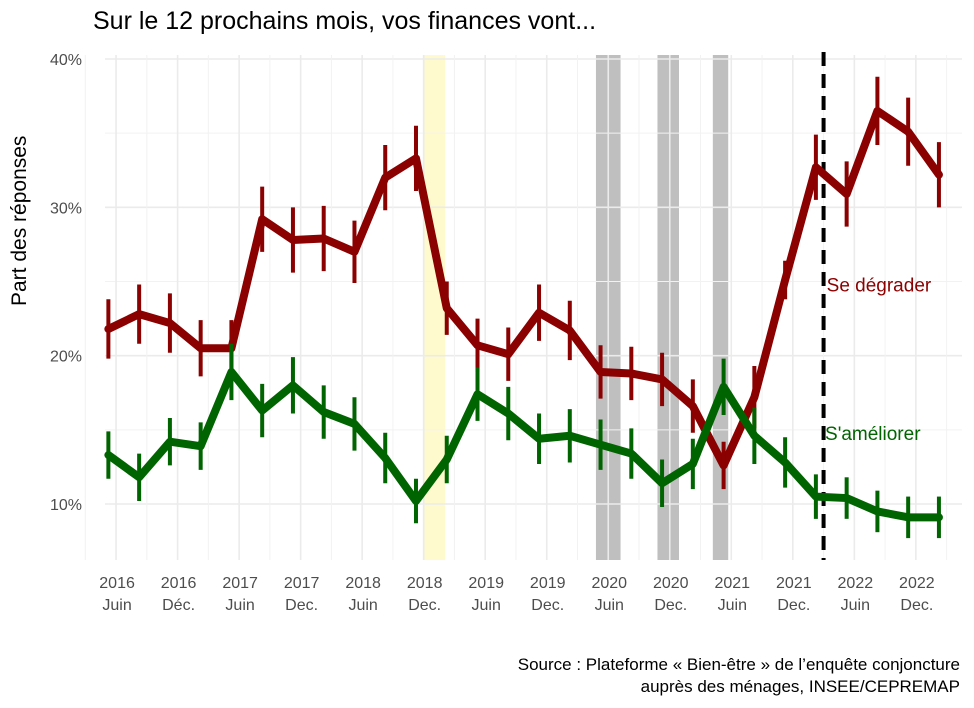 Image resolution: width=974 pixels, height=708 pixels. I want to click on y-tick-label-0: 10%, so click(66, 505).